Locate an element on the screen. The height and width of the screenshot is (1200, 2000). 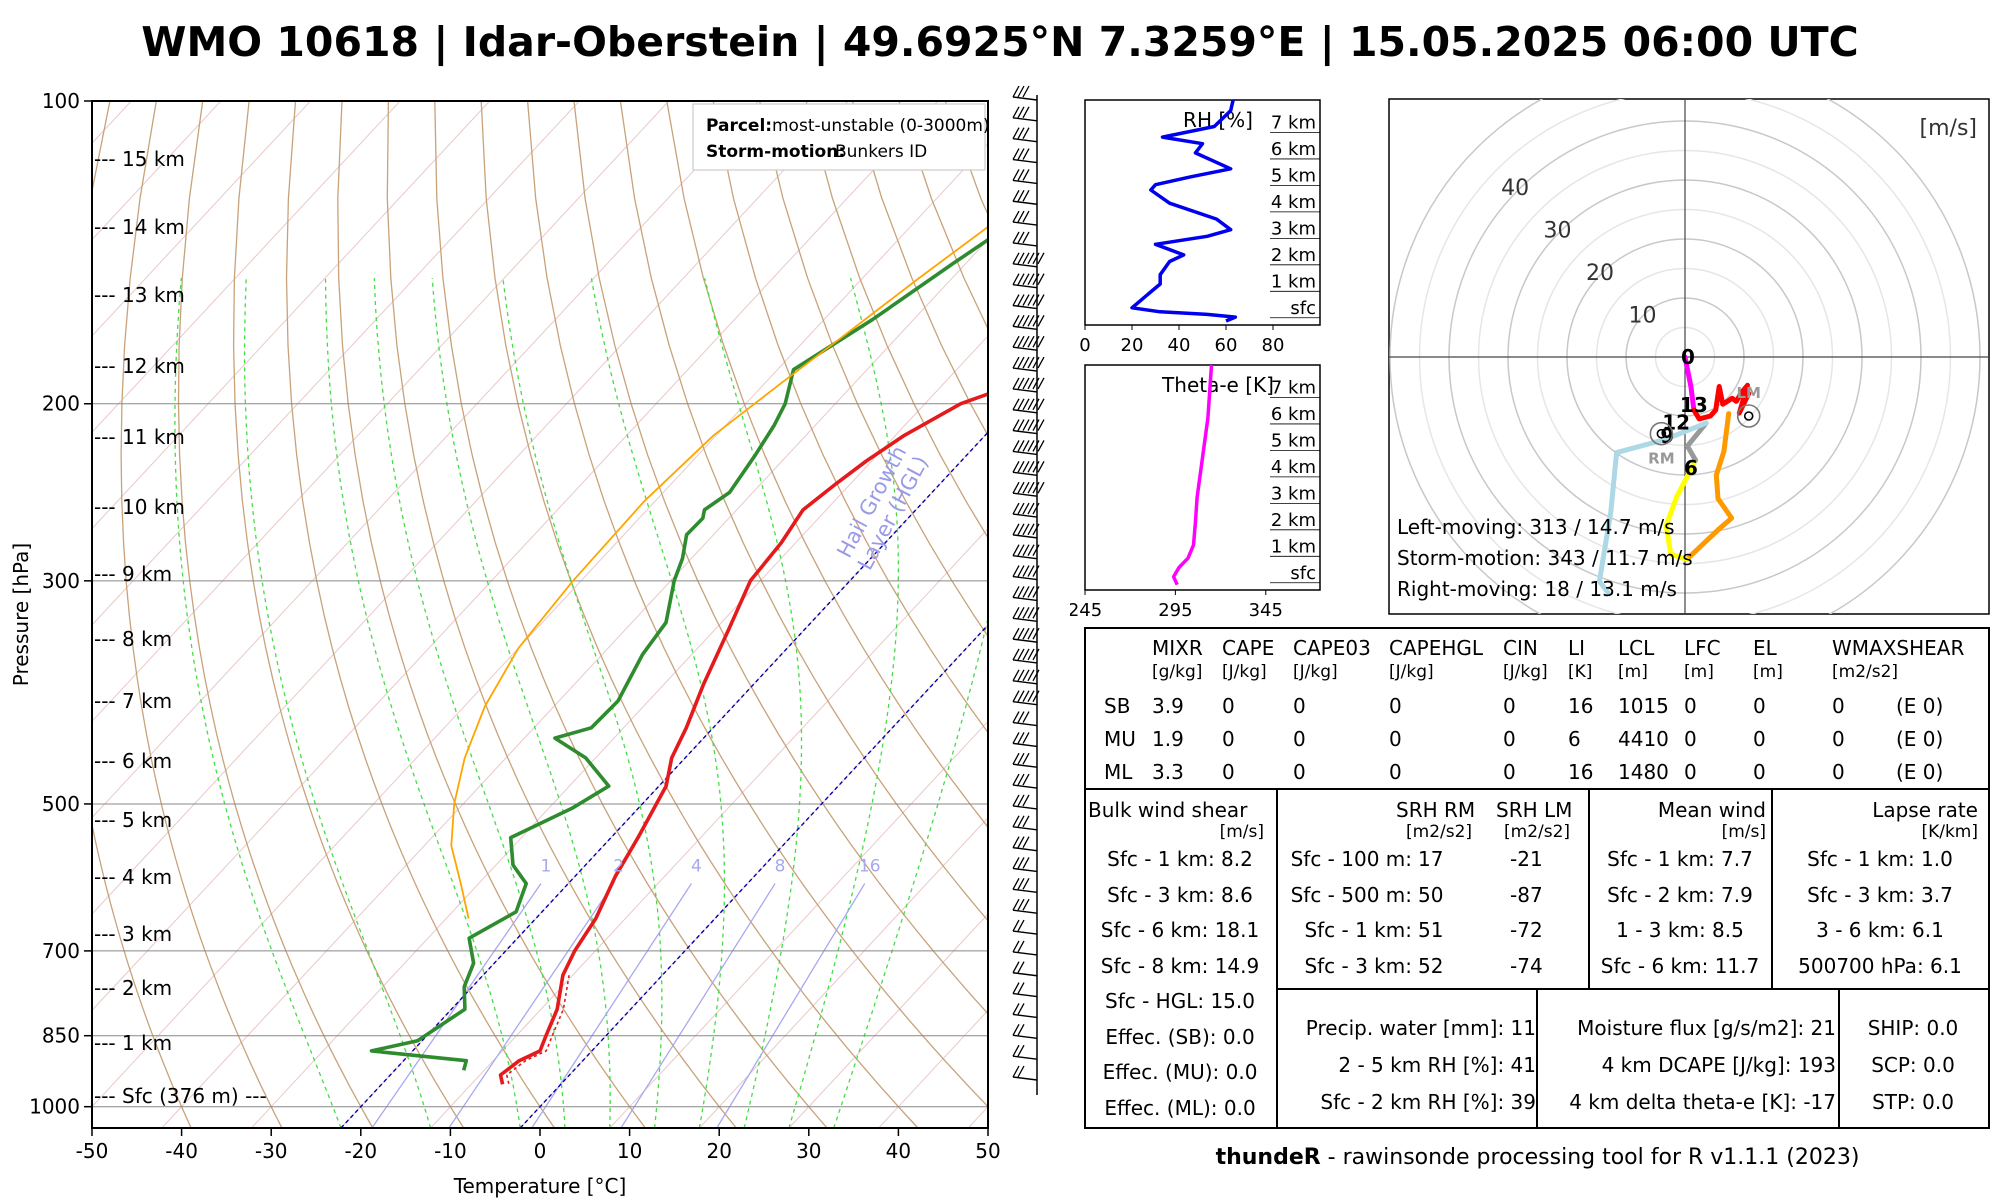
y-tick-label: 1000 is located at coordinates (54, 1107).